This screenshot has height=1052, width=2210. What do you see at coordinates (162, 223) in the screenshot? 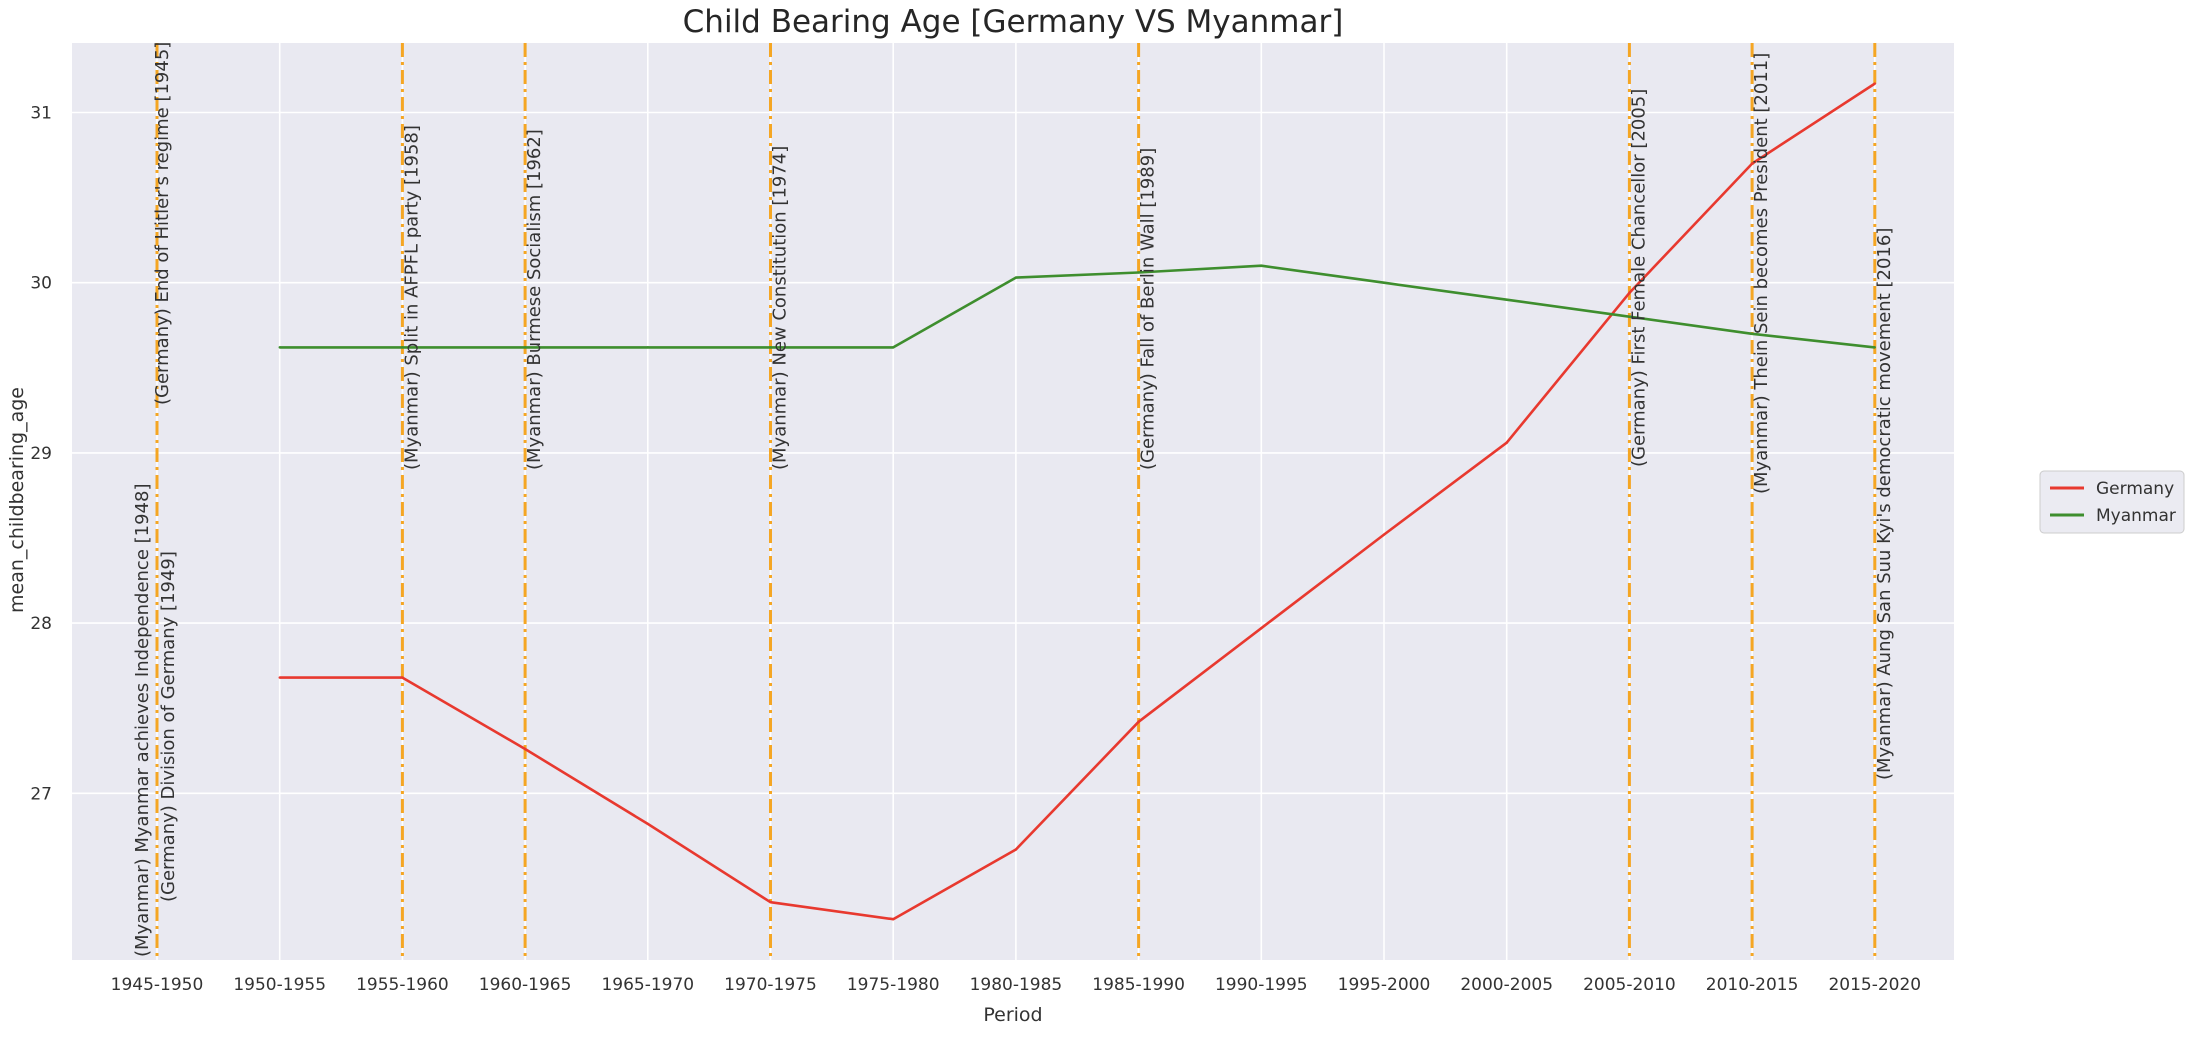
I see `event-label: (Germany) End of Hitler's regime [1945]` at bounding box center [162, 223].